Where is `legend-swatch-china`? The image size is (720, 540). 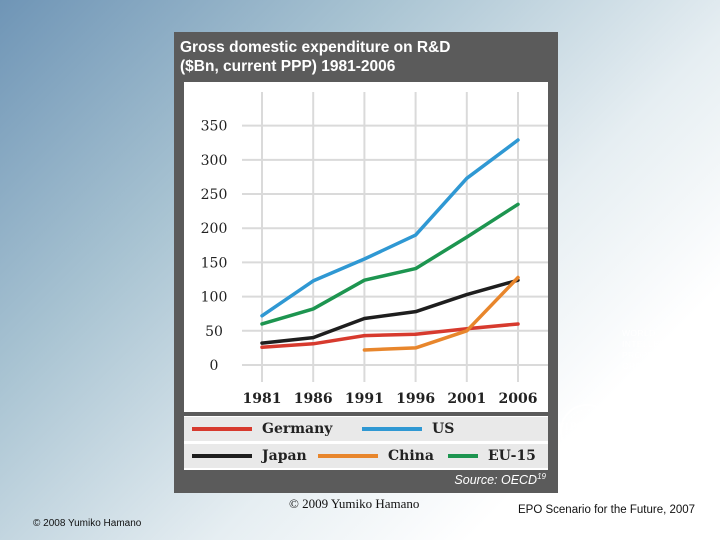
legend-swatch-china is located at coordinates (348, 456).